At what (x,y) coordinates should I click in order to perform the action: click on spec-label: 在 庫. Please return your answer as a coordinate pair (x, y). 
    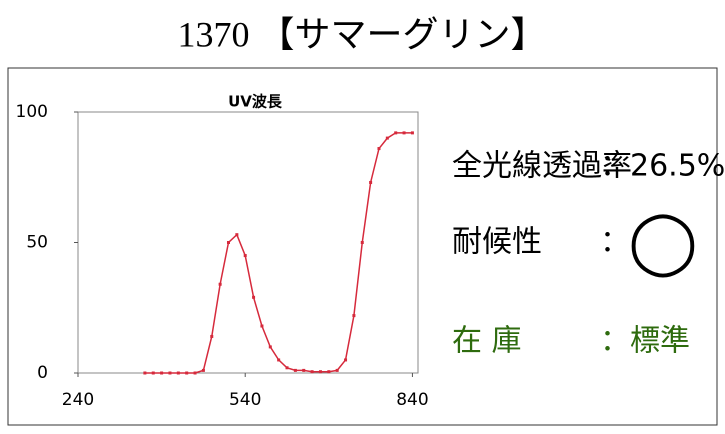
    Looking at the image, I should click on (487, 341).